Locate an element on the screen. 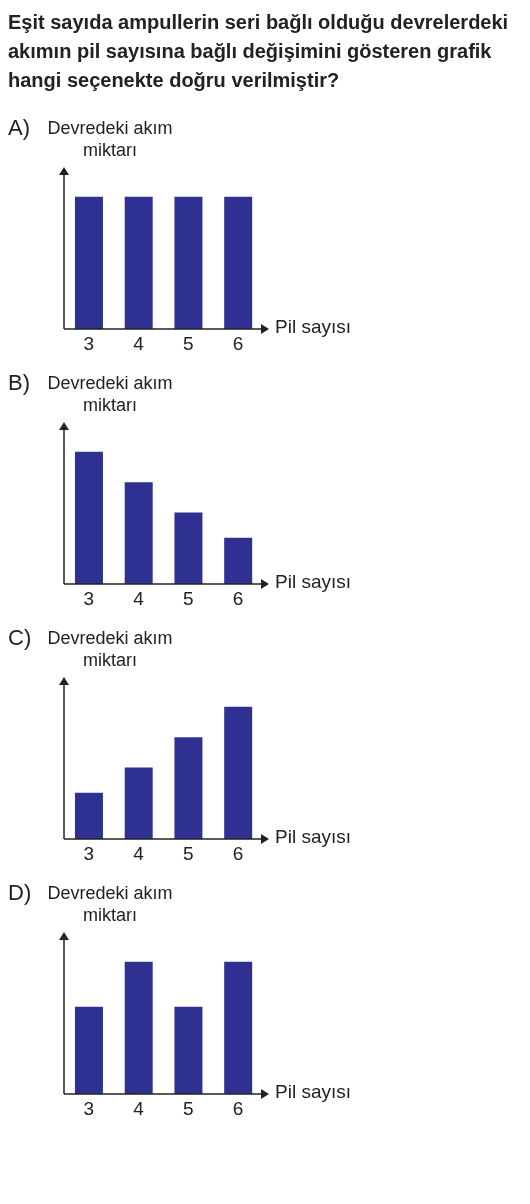 The width and height of the screenshot is (530, 1204). text: D) is located at coordinates (20, 893).